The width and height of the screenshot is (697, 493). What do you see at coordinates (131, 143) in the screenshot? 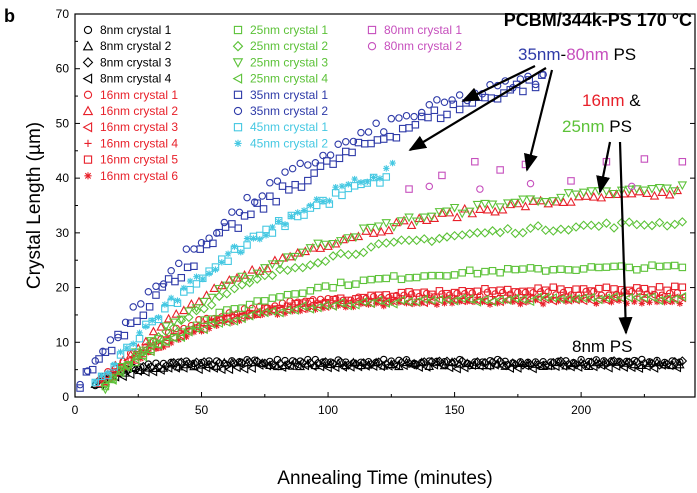
I see `legend-entry: 16nm crystal 4` at bounding box center [131, 143].